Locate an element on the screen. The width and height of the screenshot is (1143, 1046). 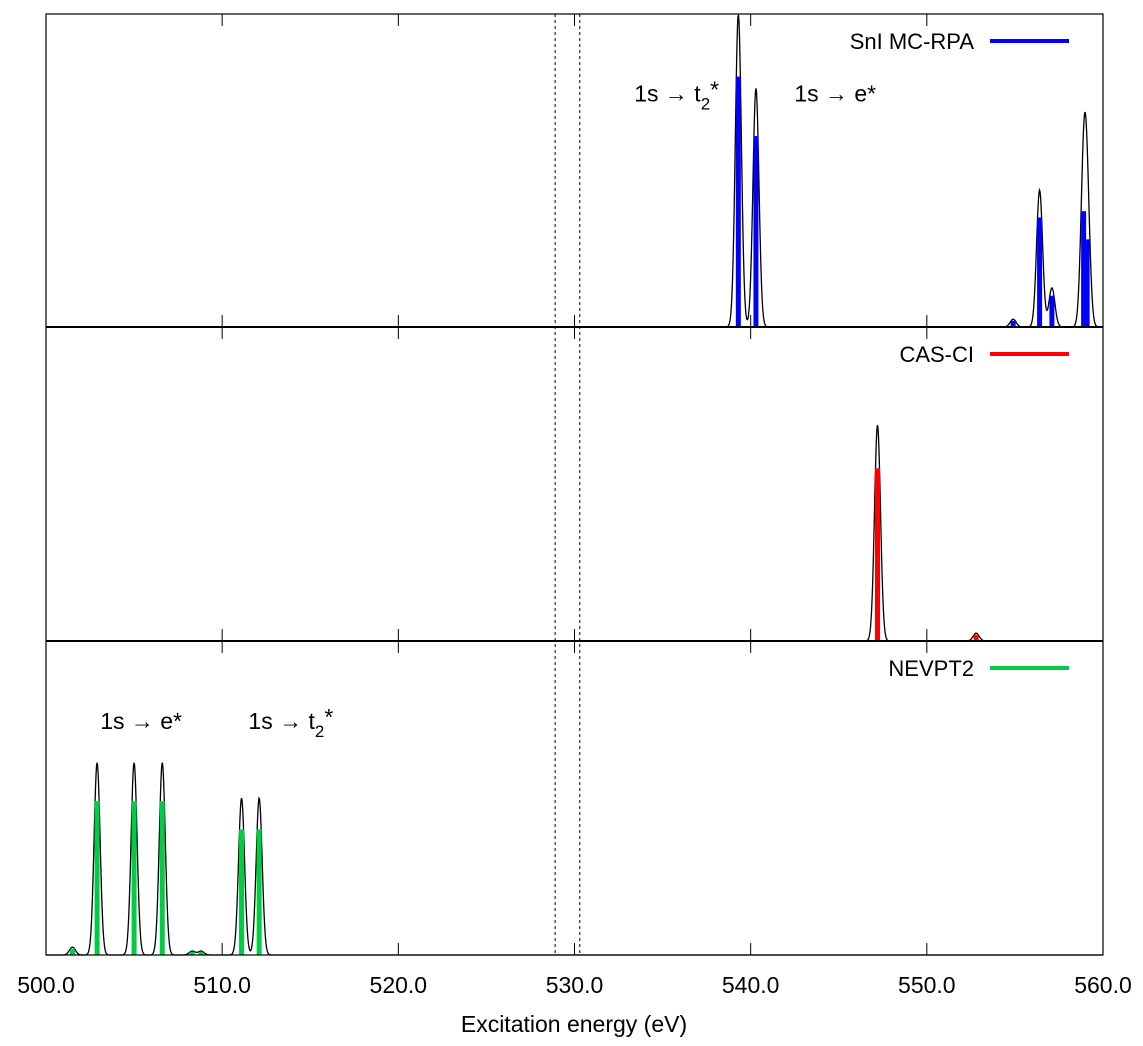
reference-lines is located at coordinates (567, 484).